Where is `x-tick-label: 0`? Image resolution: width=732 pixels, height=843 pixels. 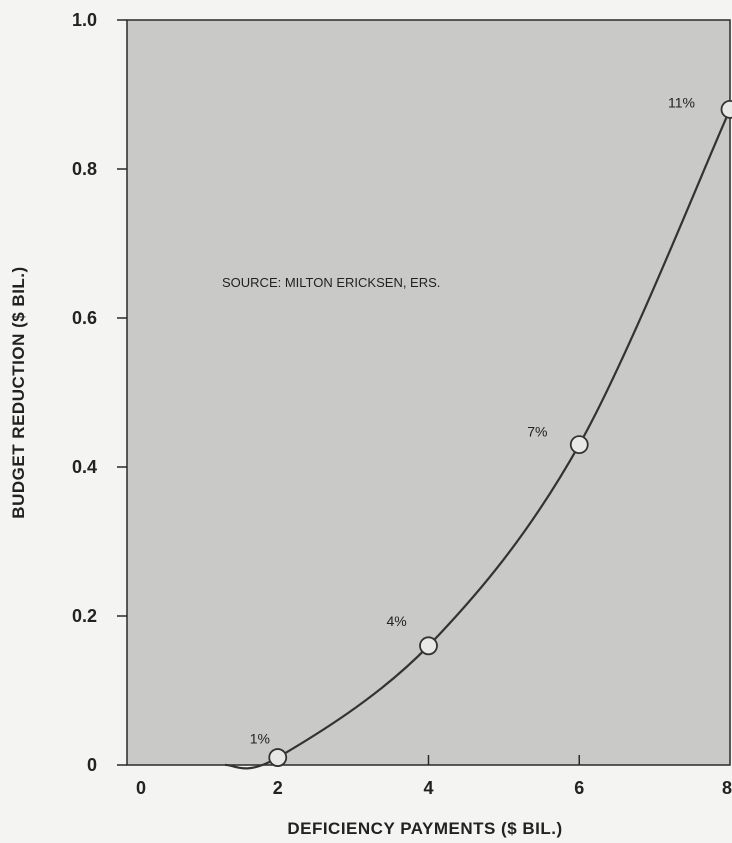 x-tick-label: 0 is located at coordinates (141, 788).